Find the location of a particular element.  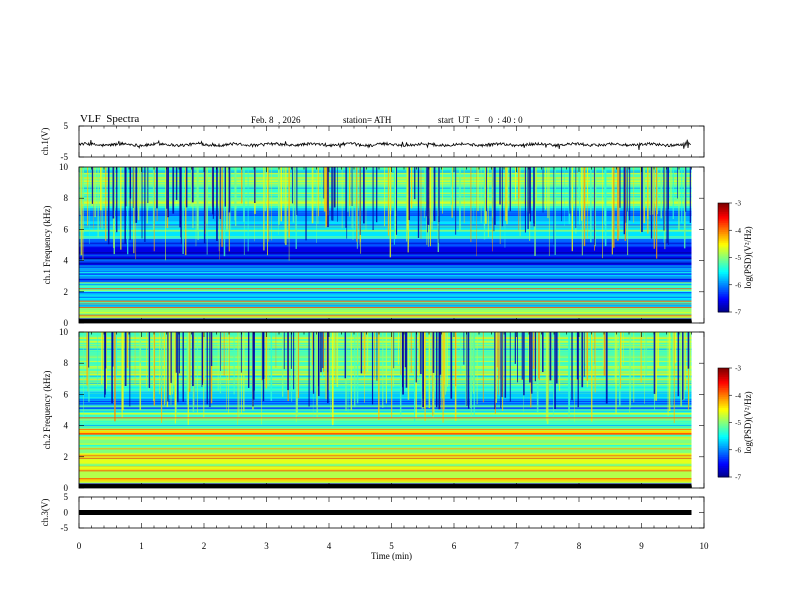

colorbar2-tick-label: -6 is located at coordinates (738, 450).